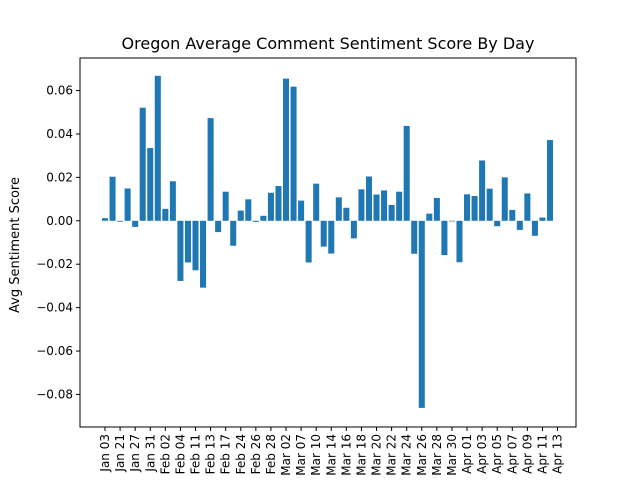 The width and height of the screenshot is (640, 480). Describe the element at coordinates (286, 455) in the screenshot. I see `x-tick-label: Mar 02` at that location.